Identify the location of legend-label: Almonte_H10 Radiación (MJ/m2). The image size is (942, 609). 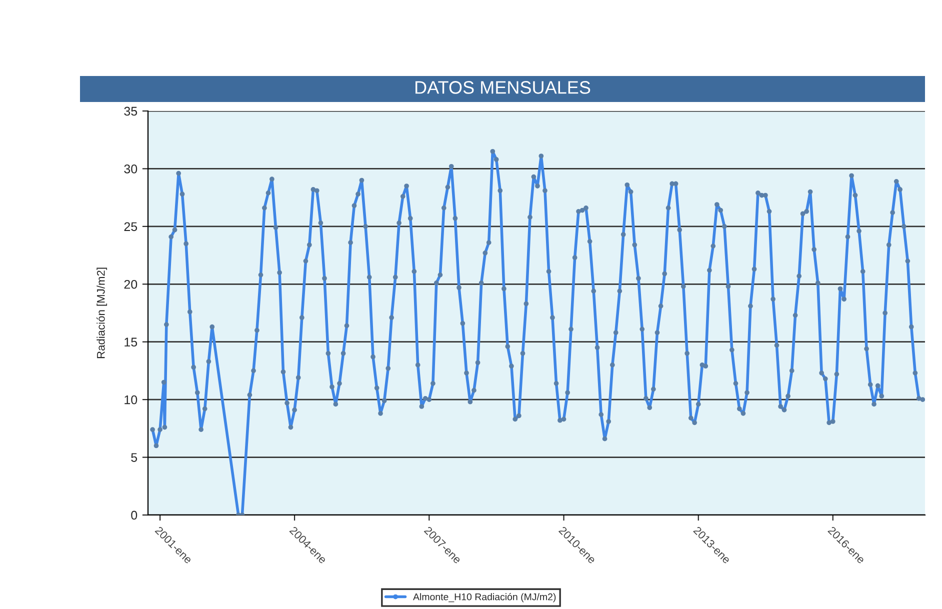
(484, 597).